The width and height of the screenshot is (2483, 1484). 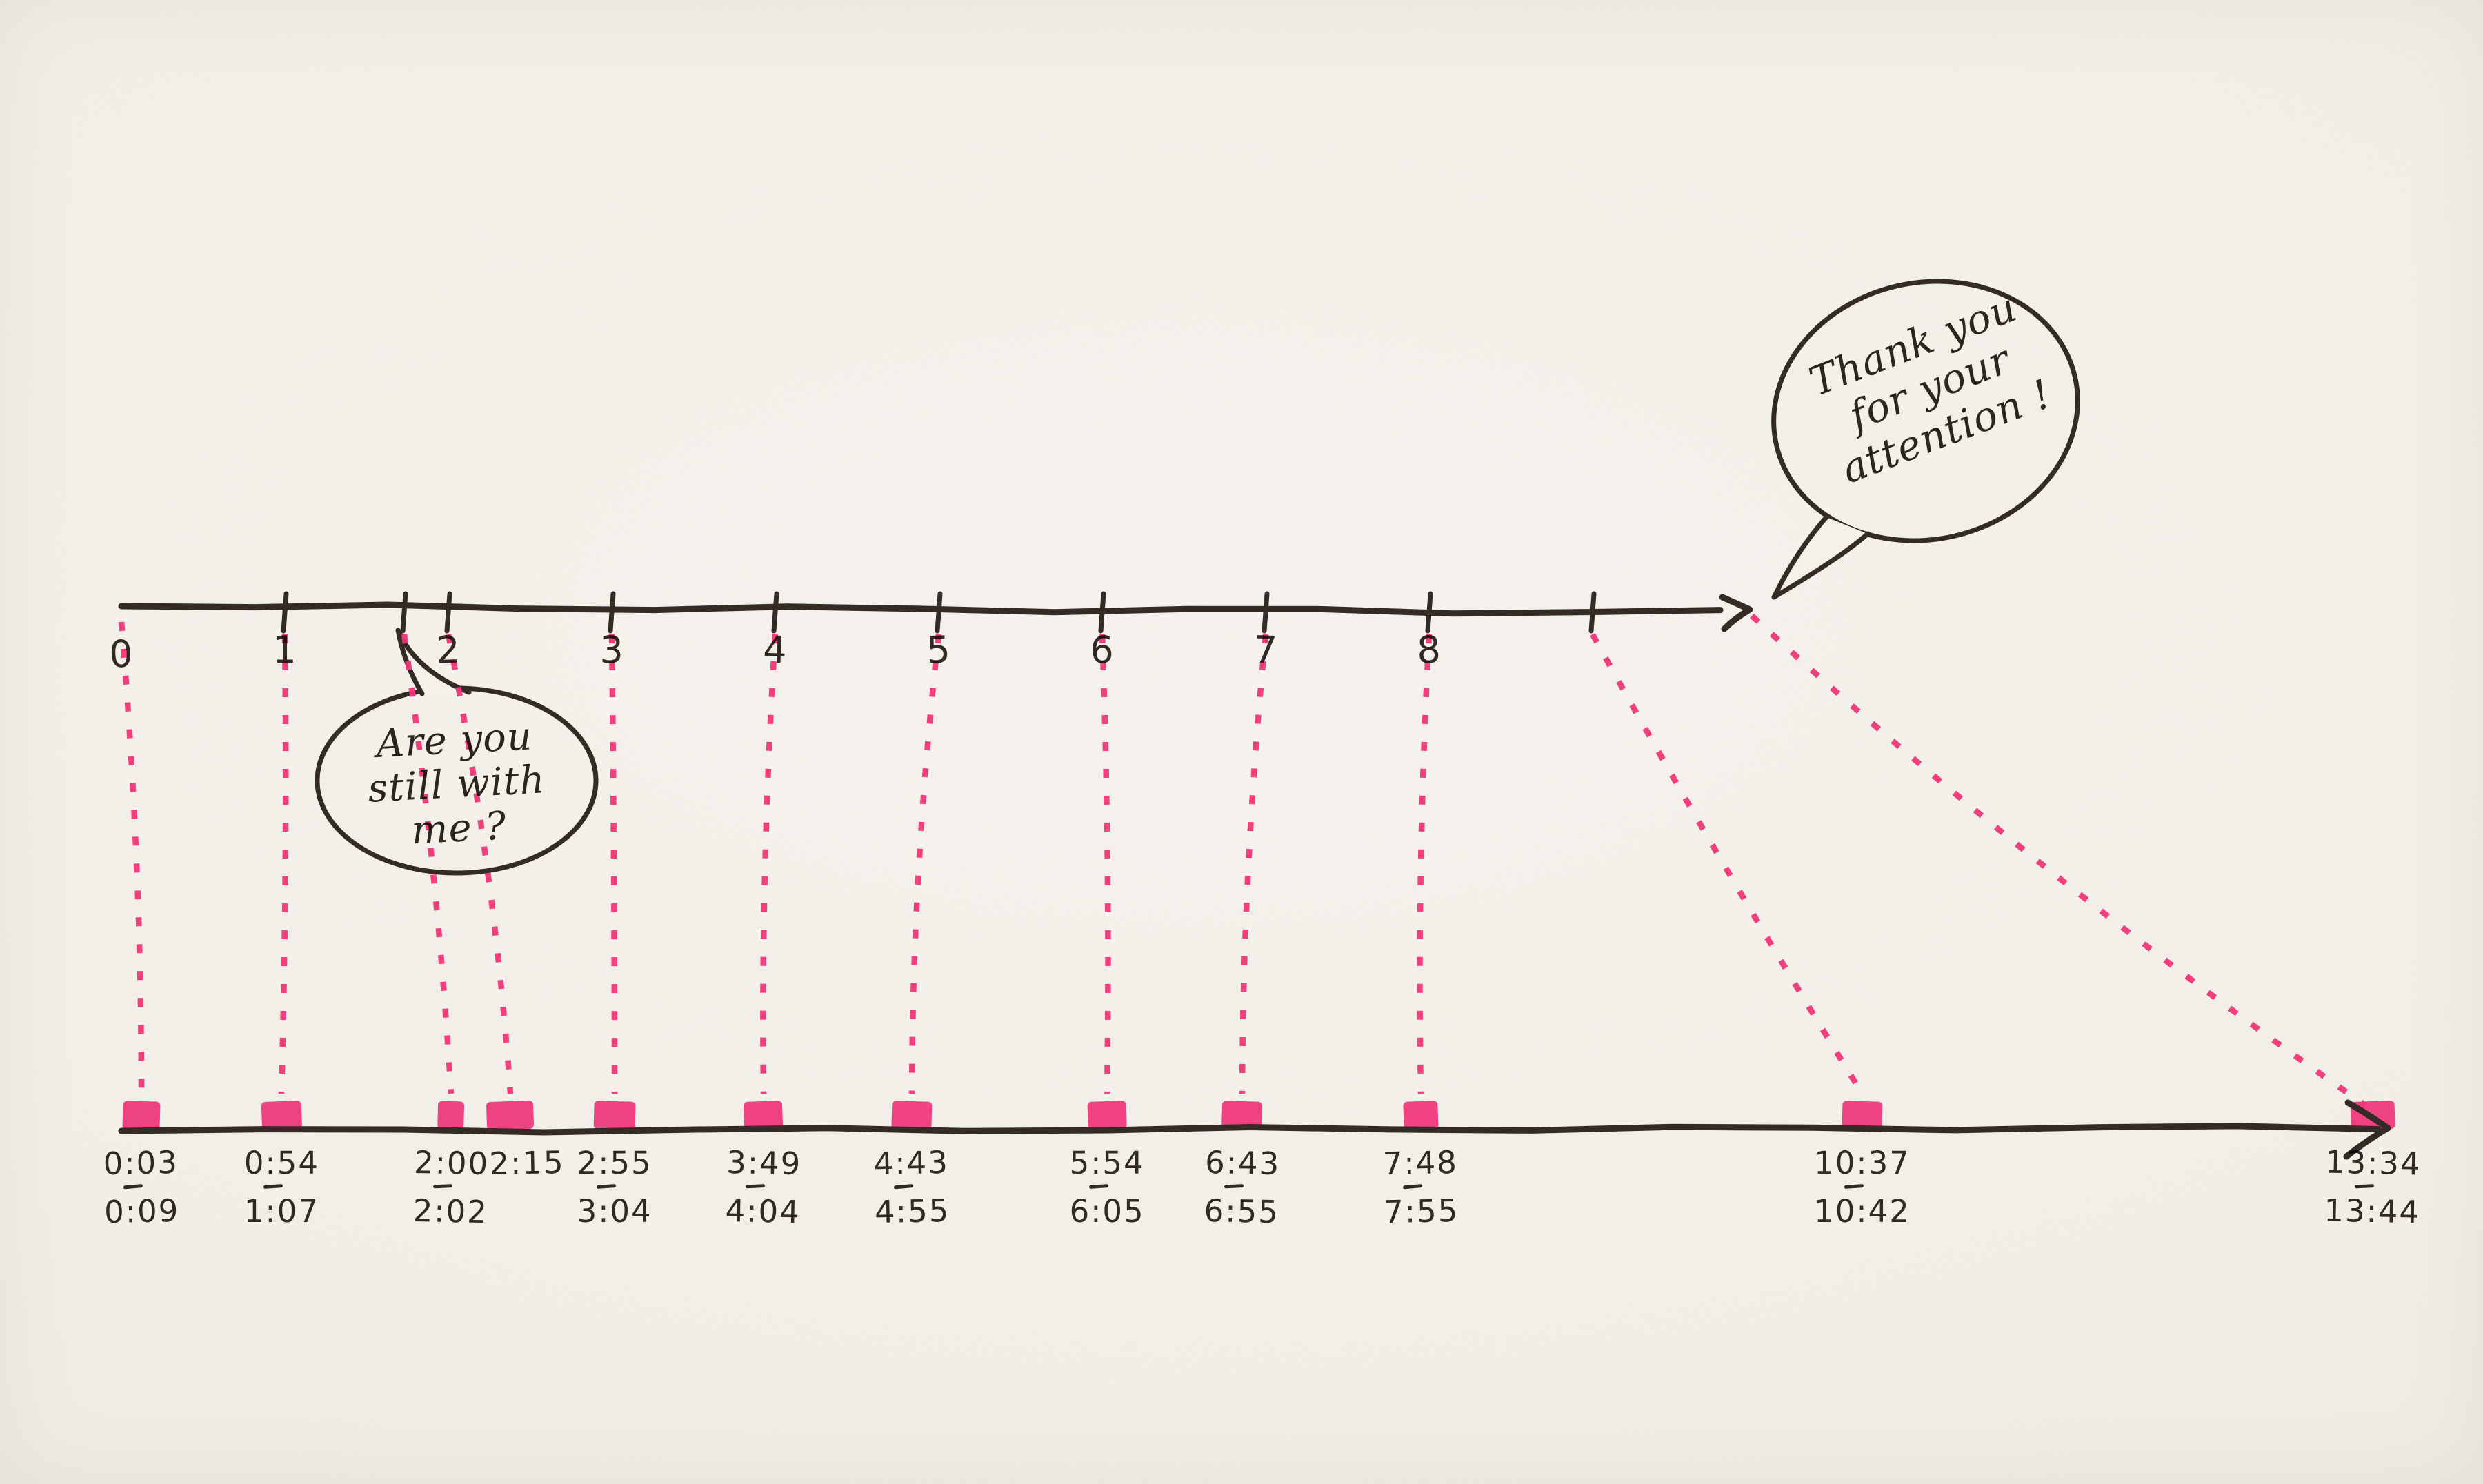 I want to click on thanks-speech-bubble, so click(x=1926, y=411).